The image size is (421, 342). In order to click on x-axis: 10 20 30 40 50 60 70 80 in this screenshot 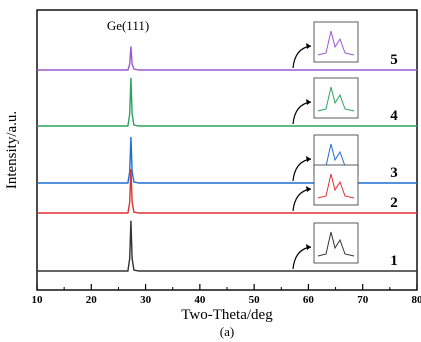, I will do `click(226, 295)`.